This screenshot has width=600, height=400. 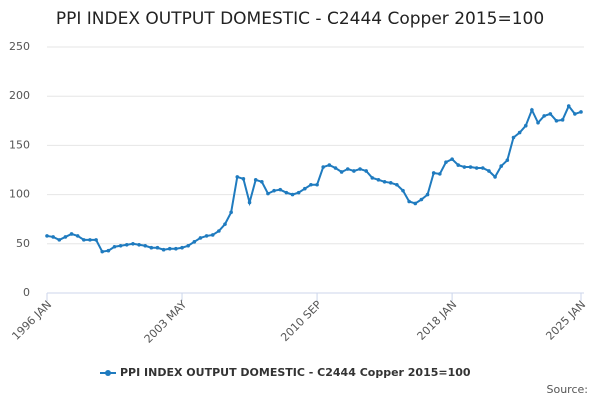 What do you see at coordinates (19, 144) in the screenshot?
I see `y-tick-label: 150` at bounding box center [19, 144].